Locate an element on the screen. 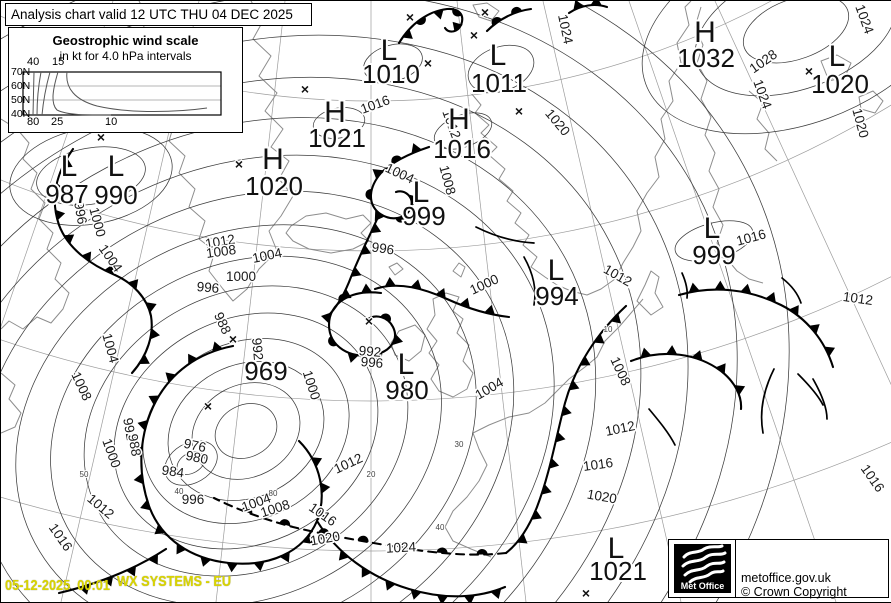 The width and height of the screenshot is (891, 603). pressure-center-value: 1011 is located at coordinates (499, 83).